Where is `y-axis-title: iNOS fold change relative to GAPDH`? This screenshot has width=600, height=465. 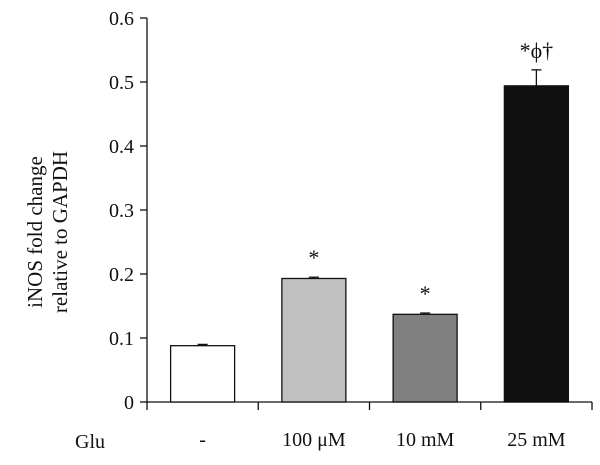 y-axis-title: iNOS fold change relative to GAPDH is located at coordinates (47, 232).